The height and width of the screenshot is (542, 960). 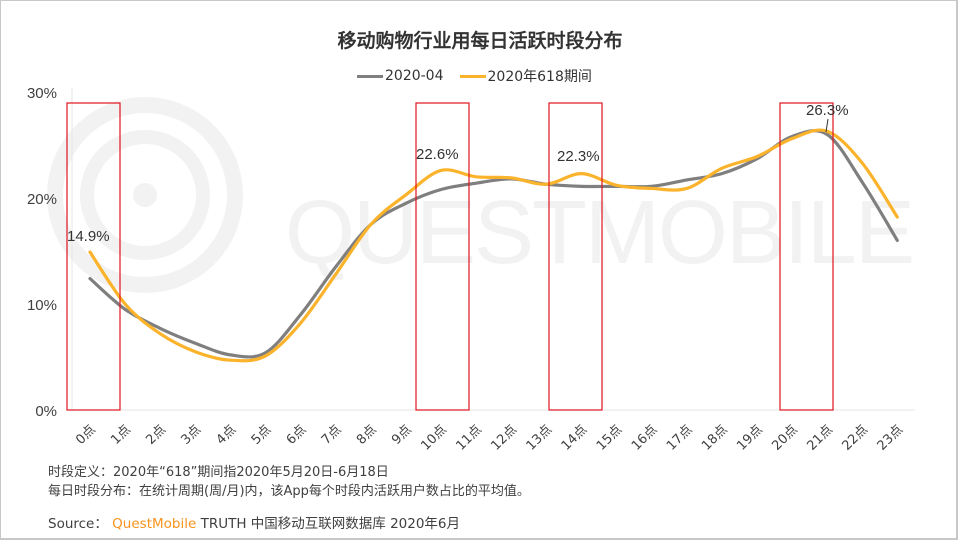 I want to click on x-tick-label: 4点, so click(x=227, y=435).